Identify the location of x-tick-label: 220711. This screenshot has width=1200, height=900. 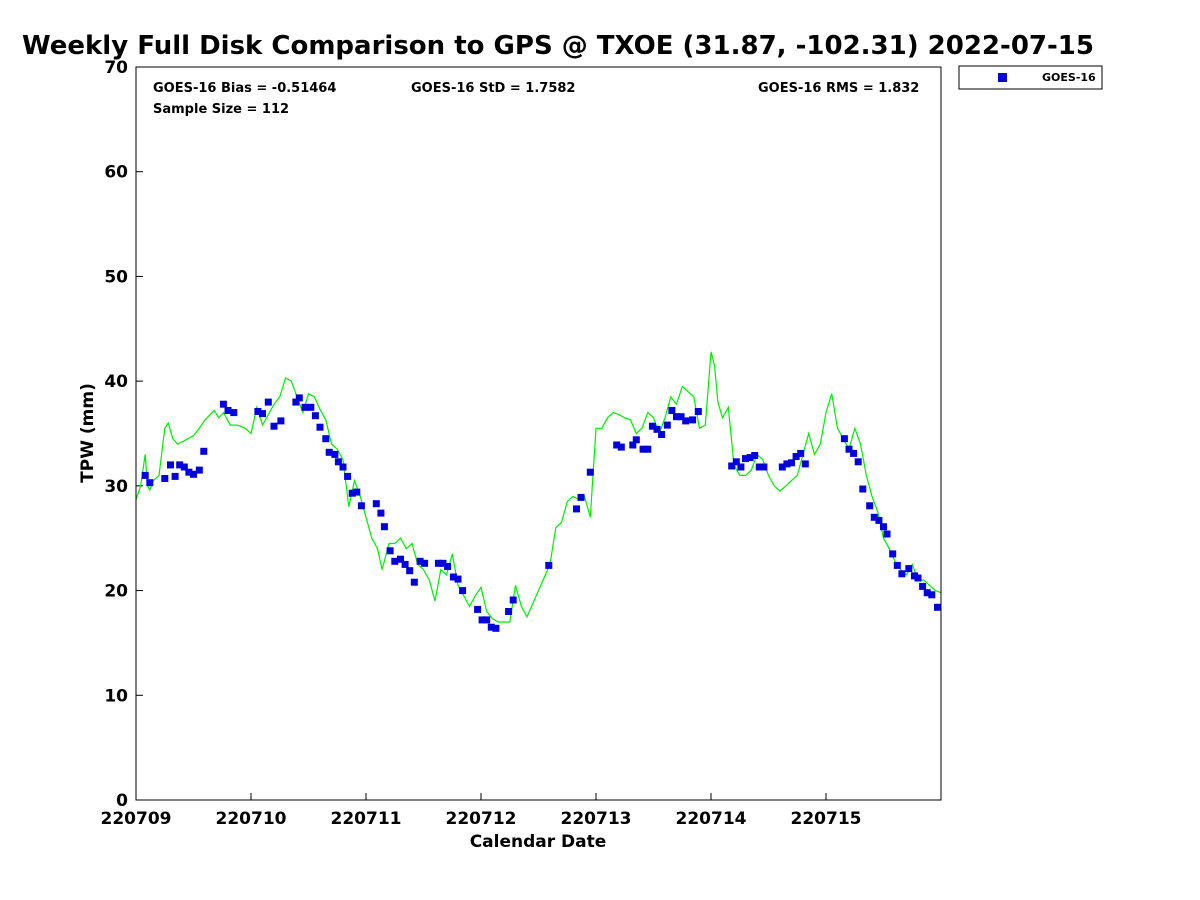
(366, 819).